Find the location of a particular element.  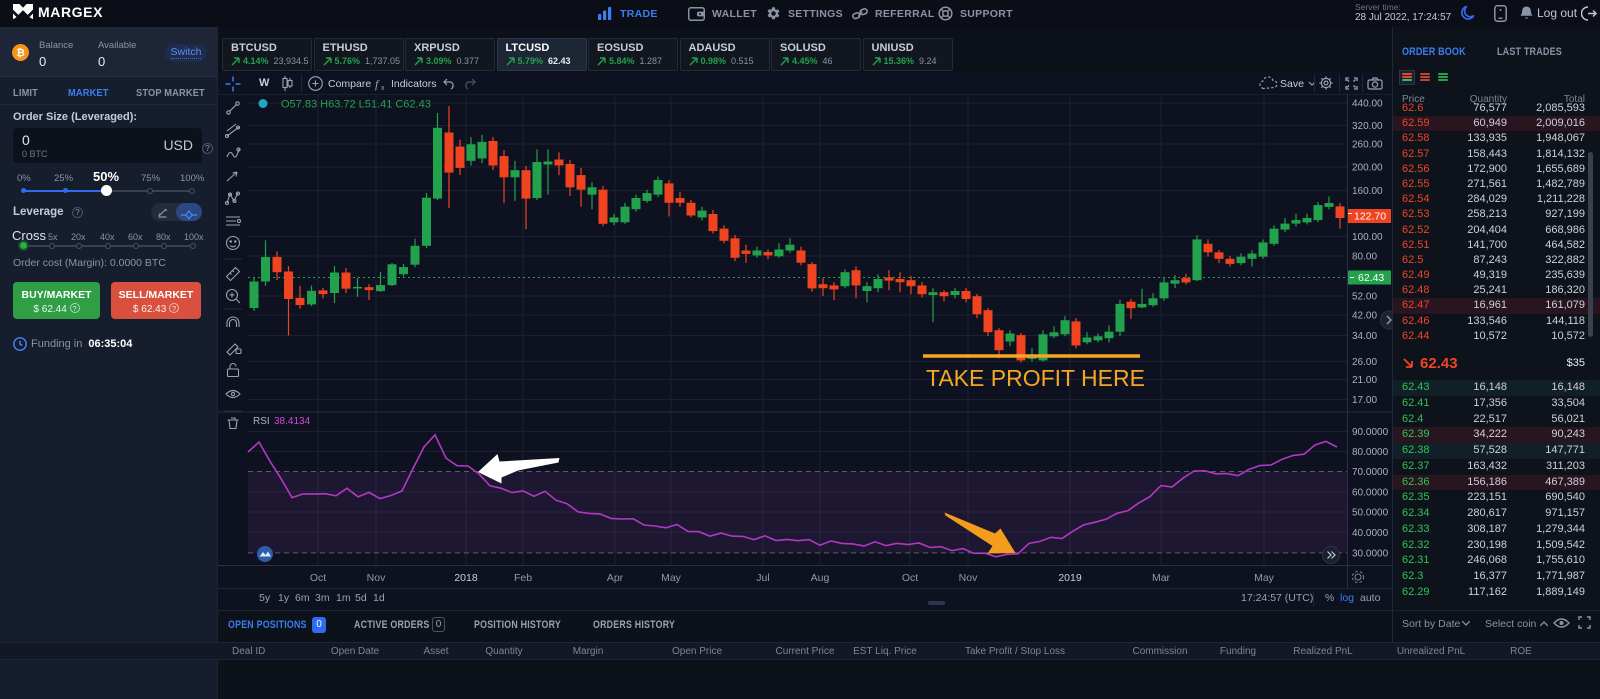

svg-text: 2018 is located at coordinates (466, 578).